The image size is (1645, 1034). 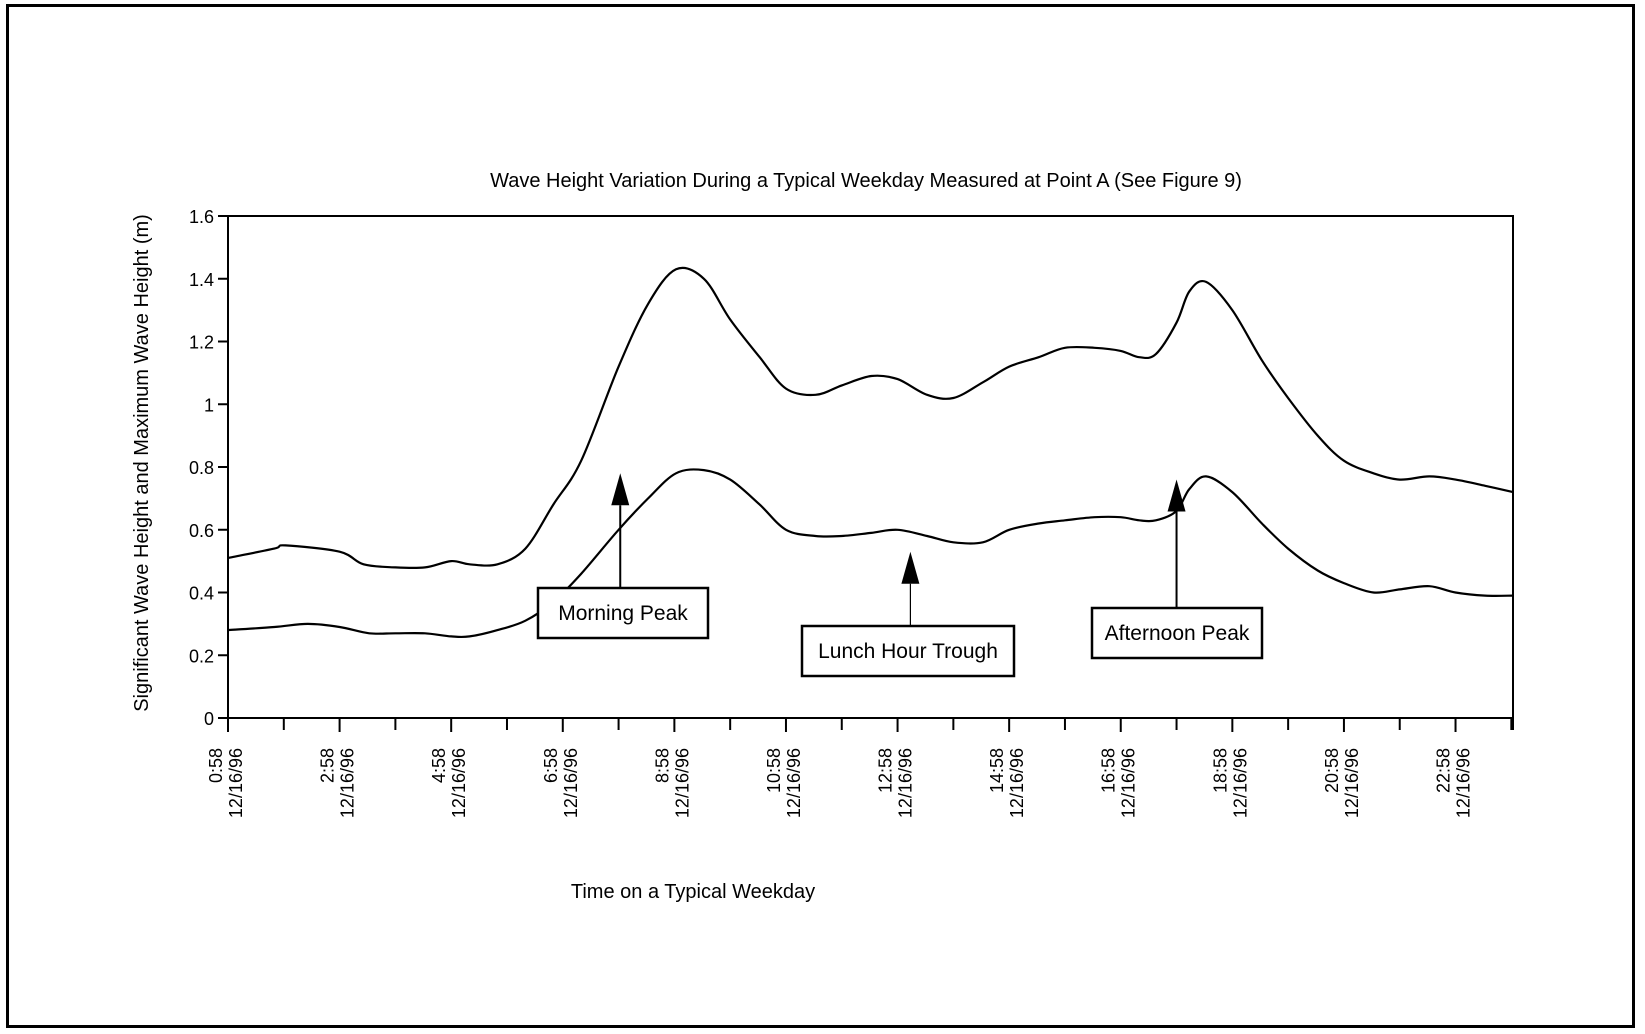 What do you see at coordinates (201, 594) in the screenshot?
I see `y-tick-label: 0.4` at bounding box center [201, 594].